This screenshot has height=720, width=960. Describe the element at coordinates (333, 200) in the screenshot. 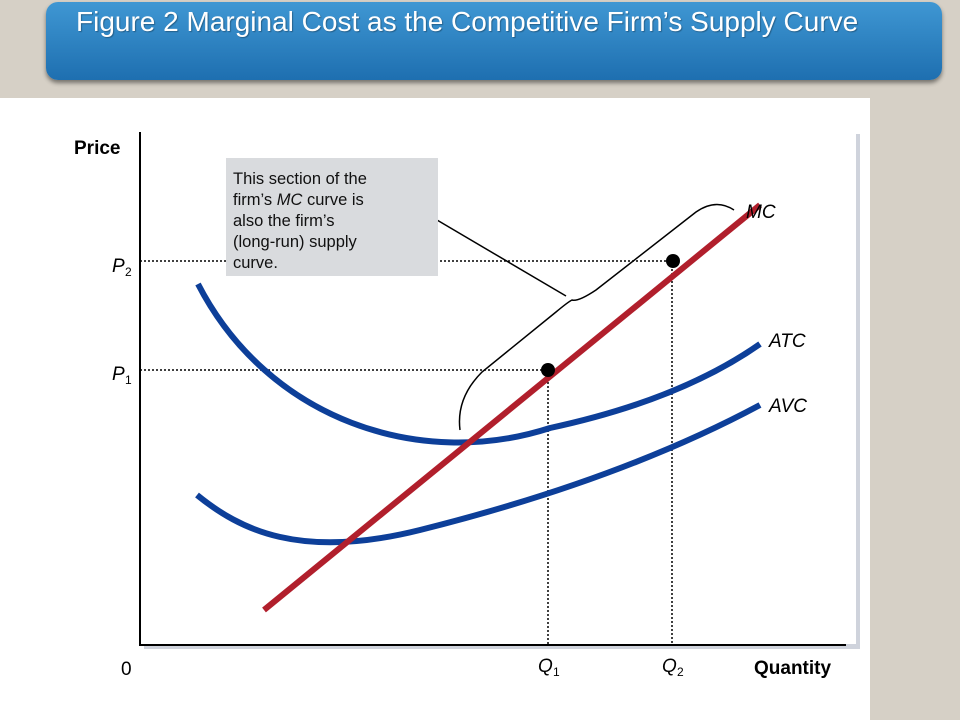

I see `annotation-line-2-post: curve is` at that location.